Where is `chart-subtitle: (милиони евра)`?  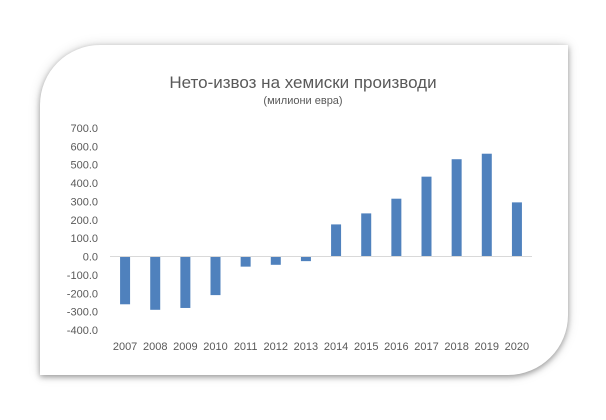
chart-subtitle: (милиони евра) is located at coordinates (303, 101).